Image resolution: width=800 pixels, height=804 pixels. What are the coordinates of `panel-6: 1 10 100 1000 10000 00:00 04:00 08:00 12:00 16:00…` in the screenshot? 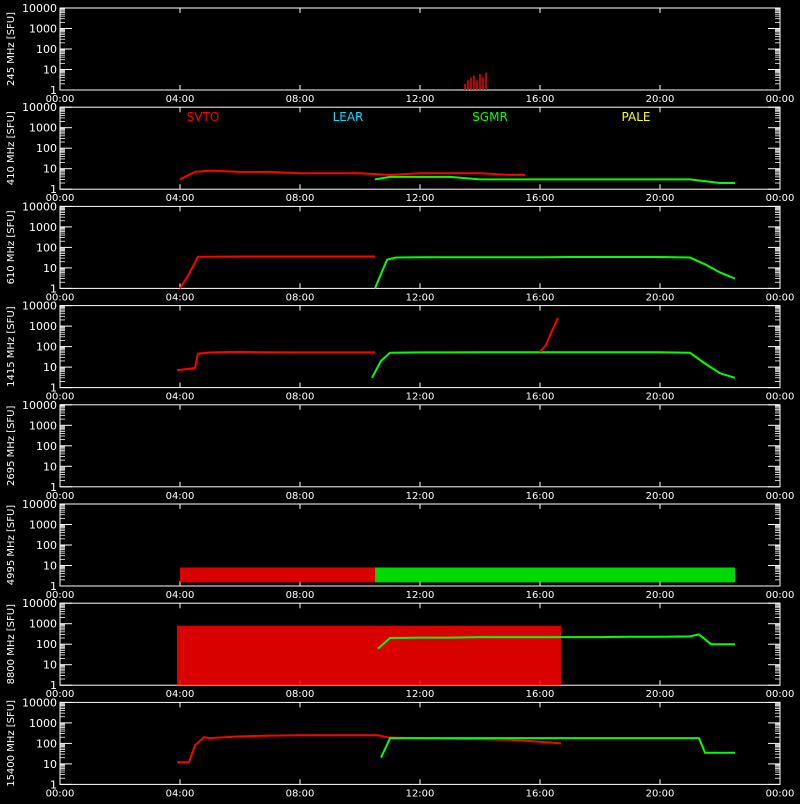 It's located at (400, 648).